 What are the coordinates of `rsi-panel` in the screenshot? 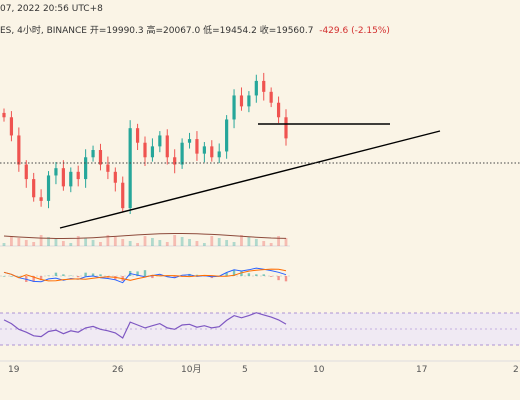 It's located at (260, 329).